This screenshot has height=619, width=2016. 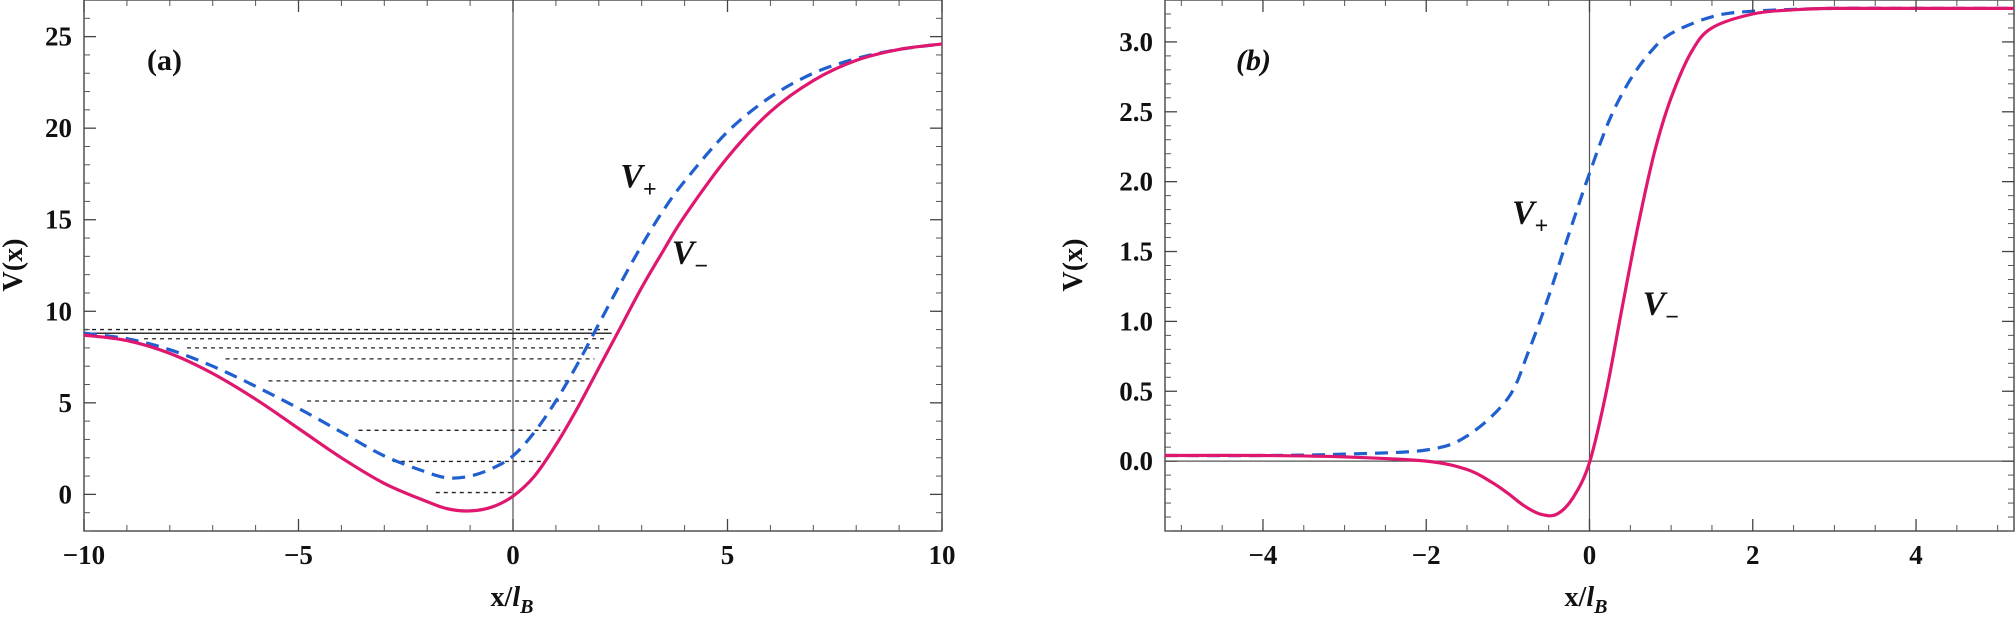 I want to click on x-axis-label-a-x: x/, so click(x=502, y=597).